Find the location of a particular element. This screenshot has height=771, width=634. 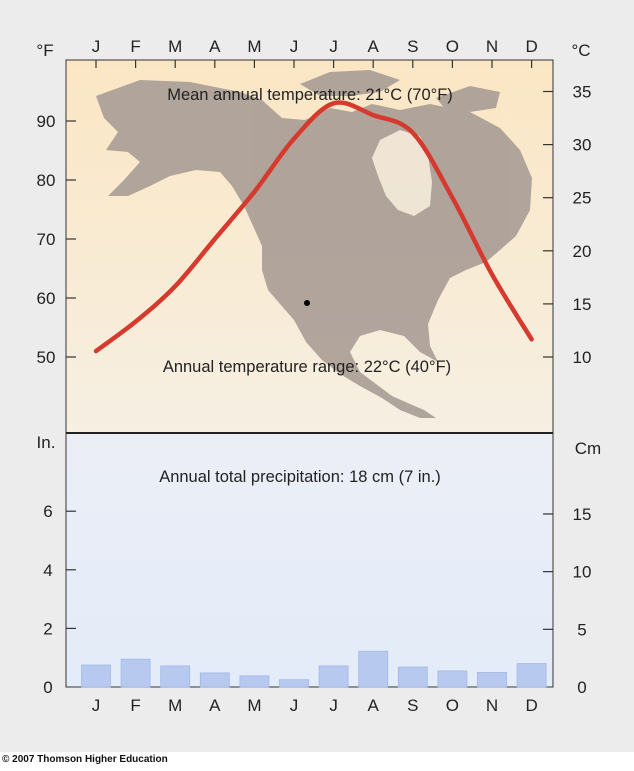

temp-left-tick-label: 90 is located at coordinates (46, 121).